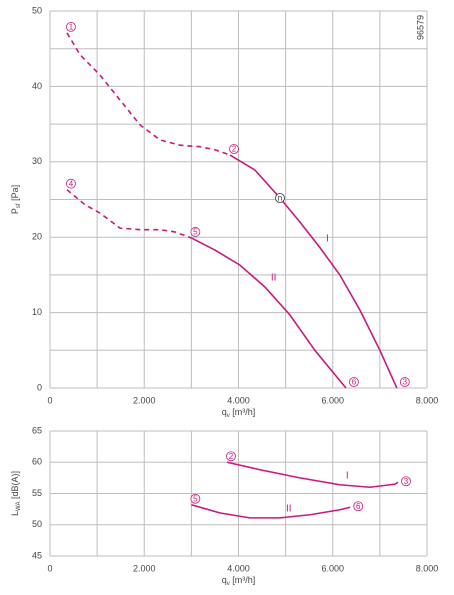  Describe the element at coordinates (15, 211) in the screenshot. I see `y-axis-symbol: P` at that location.